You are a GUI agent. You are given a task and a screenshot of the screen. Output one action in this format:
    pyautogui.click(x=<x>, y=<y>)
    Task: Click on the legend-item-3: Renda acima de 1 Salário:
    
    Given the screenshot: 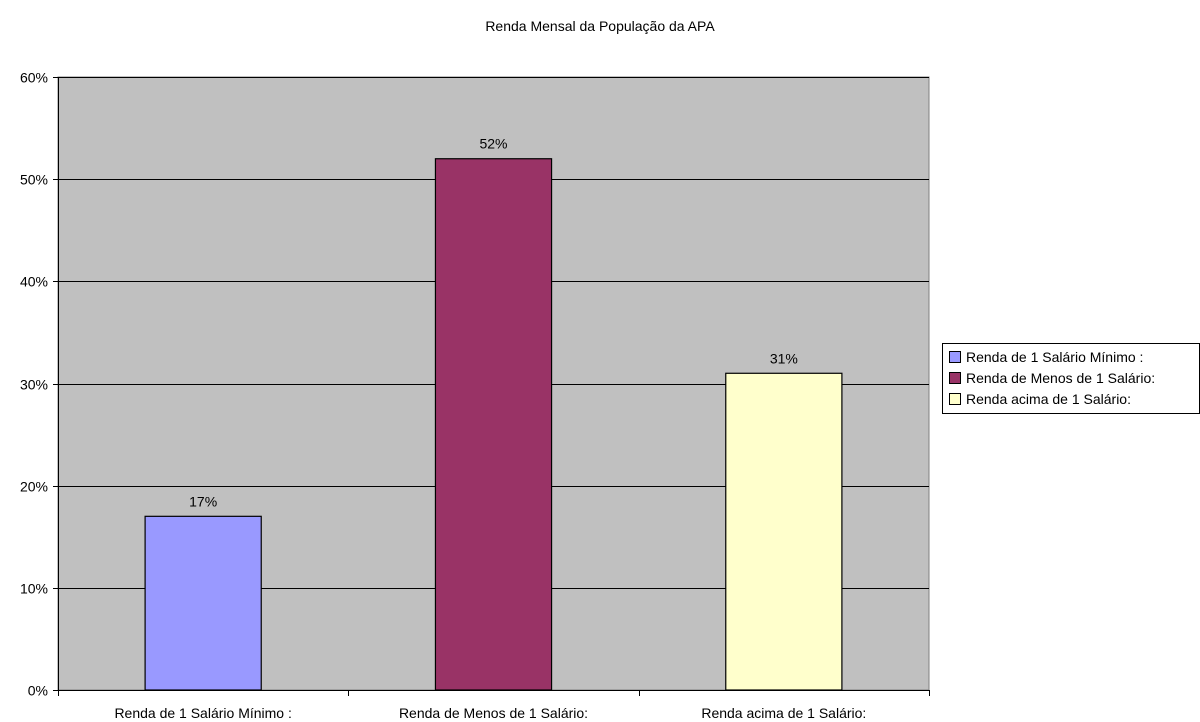 What is the action you would take?
    pyautogui.click(x=1040, y=399)
    